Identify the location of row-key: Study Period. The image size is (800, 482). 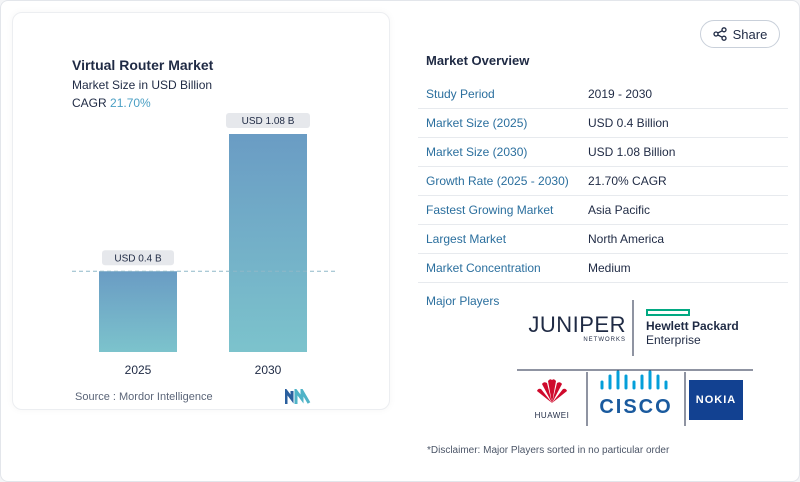
(460, 94).